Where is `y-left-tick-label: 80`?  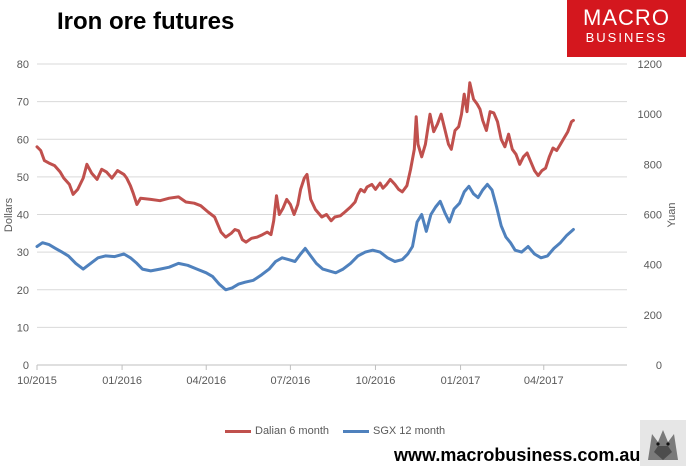
y-left-tick-label: 80 is located at coordinates (23, 65).